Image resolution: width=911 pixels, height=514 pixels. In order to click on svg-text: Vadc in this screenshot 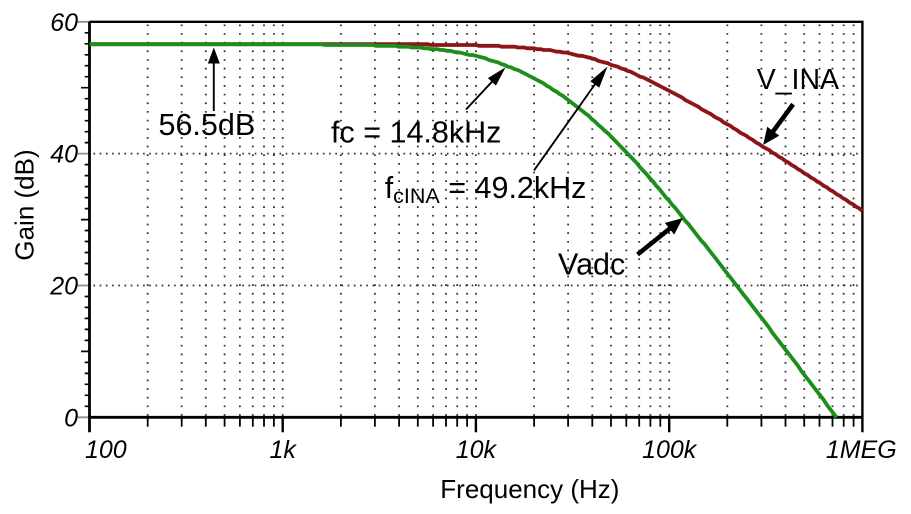, I will do `click(591, 265)`.